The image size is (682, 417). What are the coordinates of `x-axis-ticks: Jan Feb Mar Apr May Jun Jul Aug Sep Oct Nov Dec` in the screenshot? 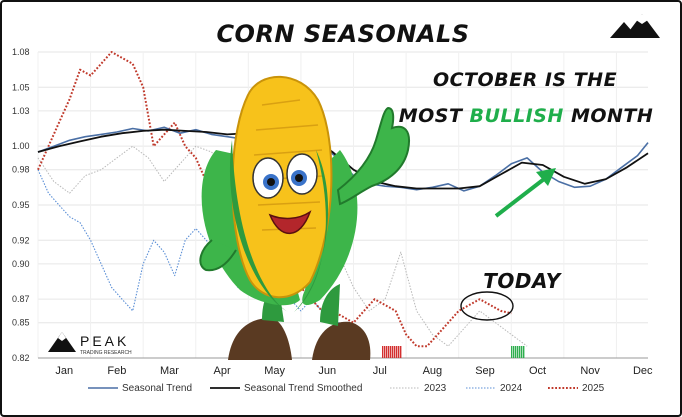 It's located at (354, 371).